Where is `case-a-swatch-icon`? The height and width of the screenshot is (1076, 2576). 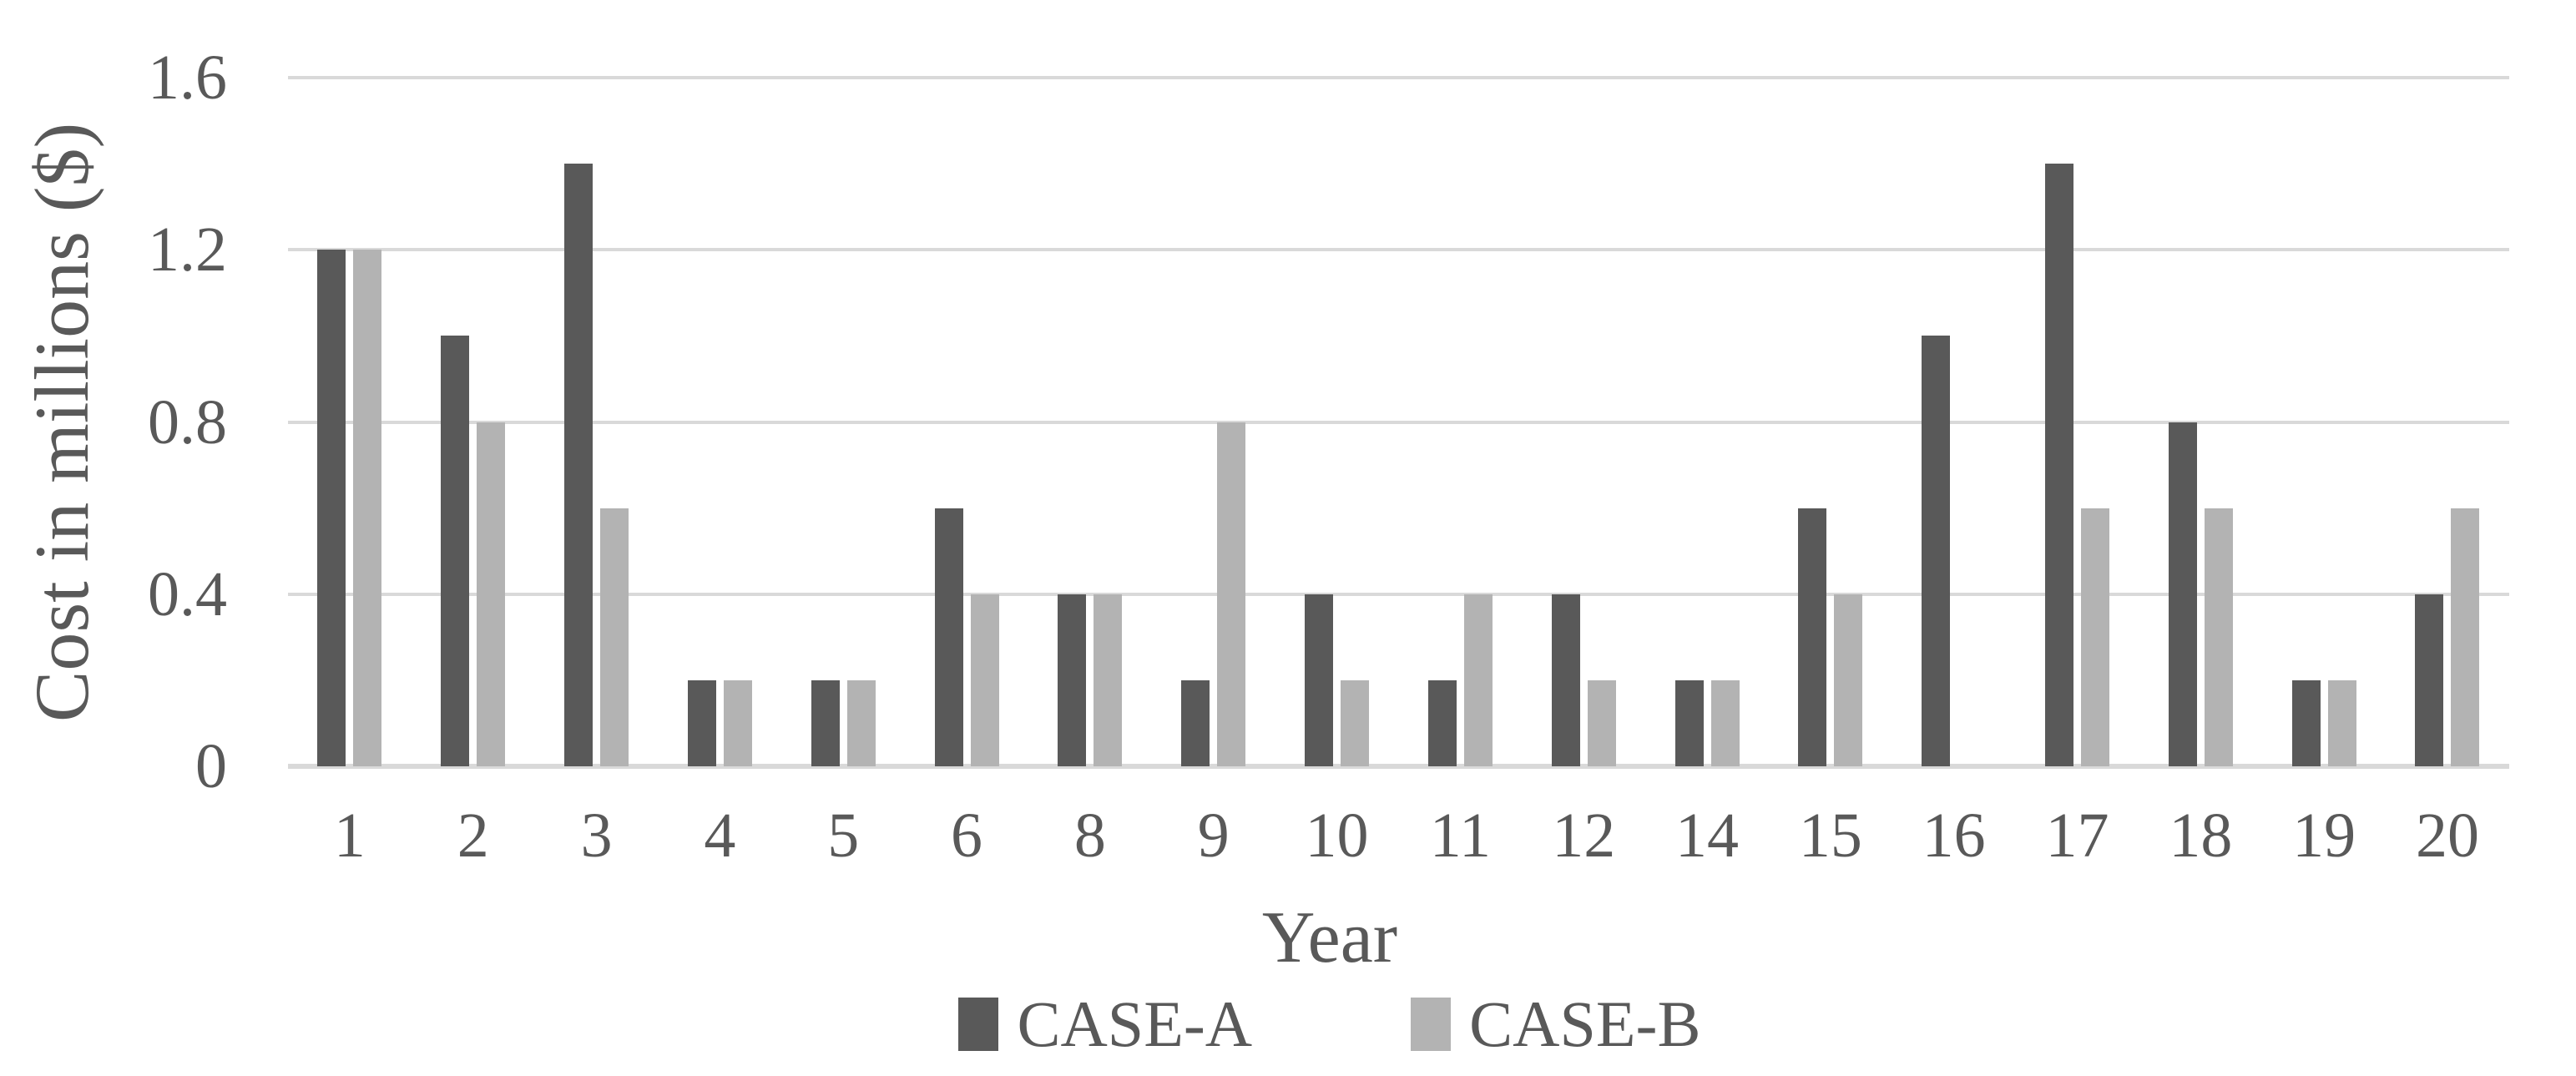 case-a-swatch-icon is located at coordinates (978, 1024).